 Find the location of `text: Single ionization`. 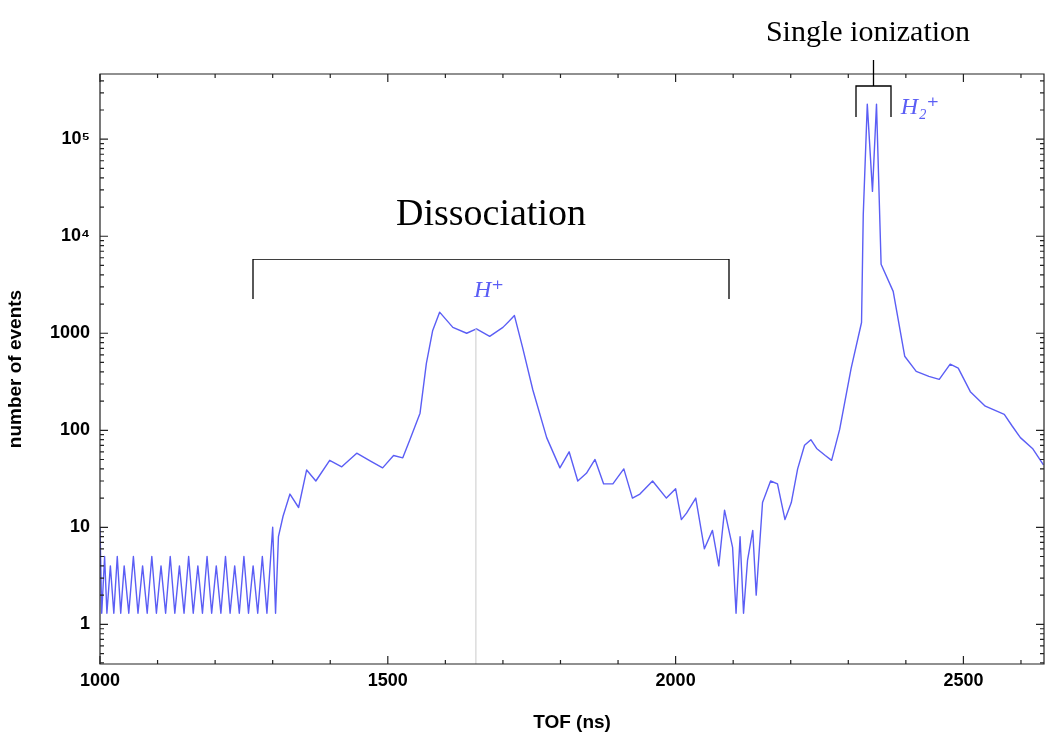

text: Single ionization is located at coordinates (868, 31).